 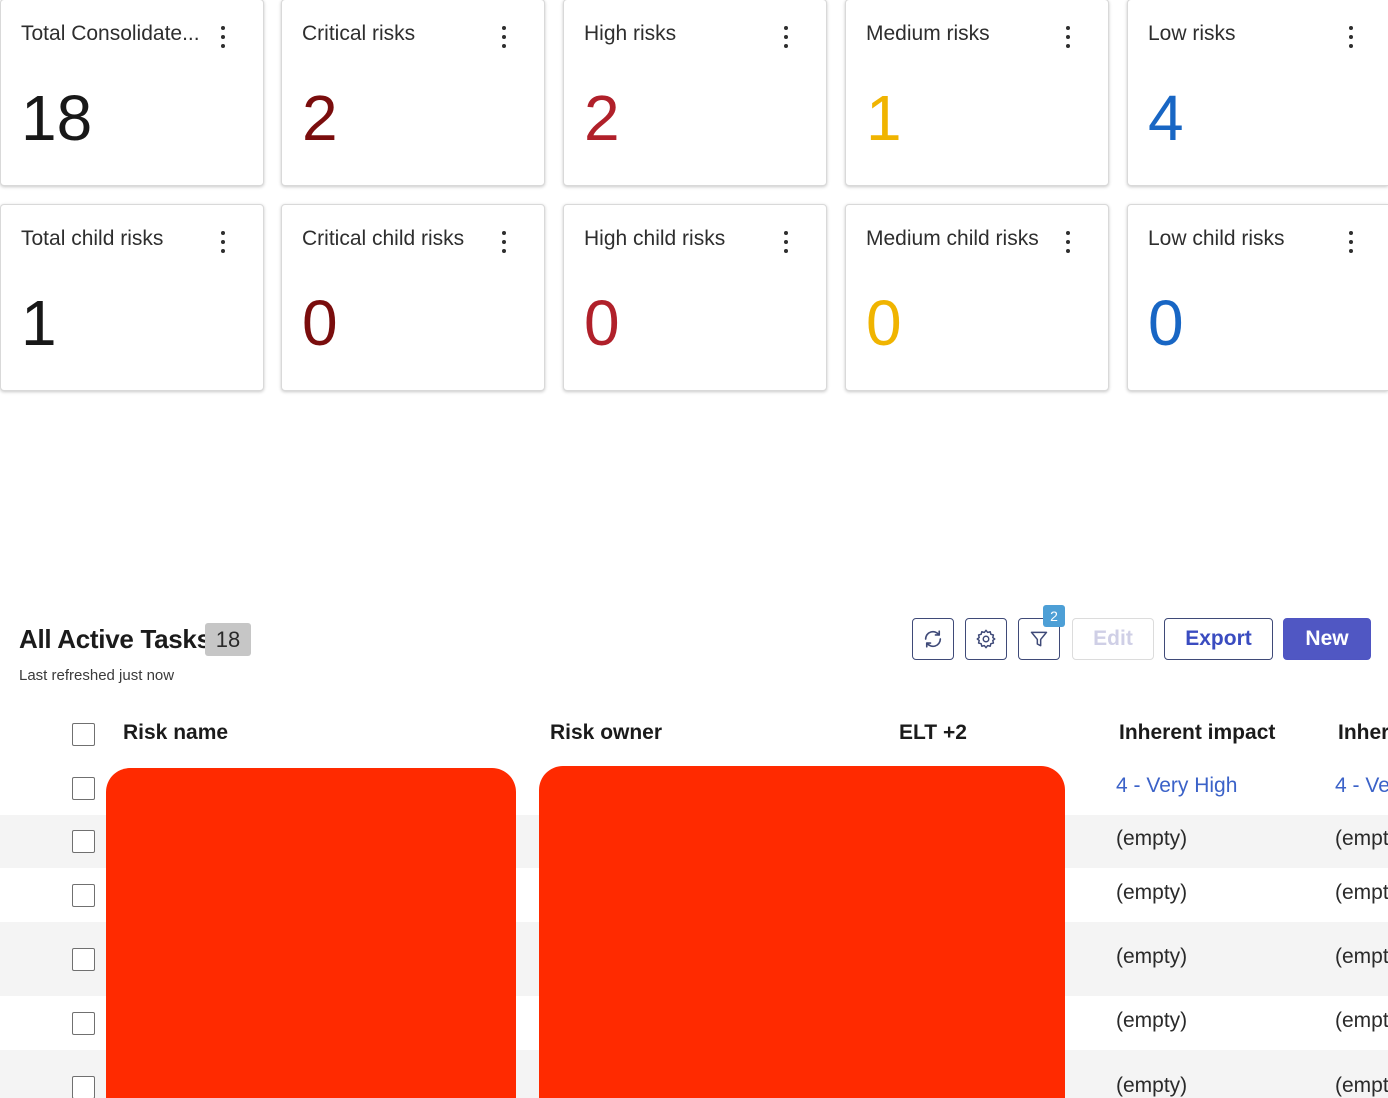 I want to click on card-total-child-risks: Total child risks 1, so click(x=132, y=297).